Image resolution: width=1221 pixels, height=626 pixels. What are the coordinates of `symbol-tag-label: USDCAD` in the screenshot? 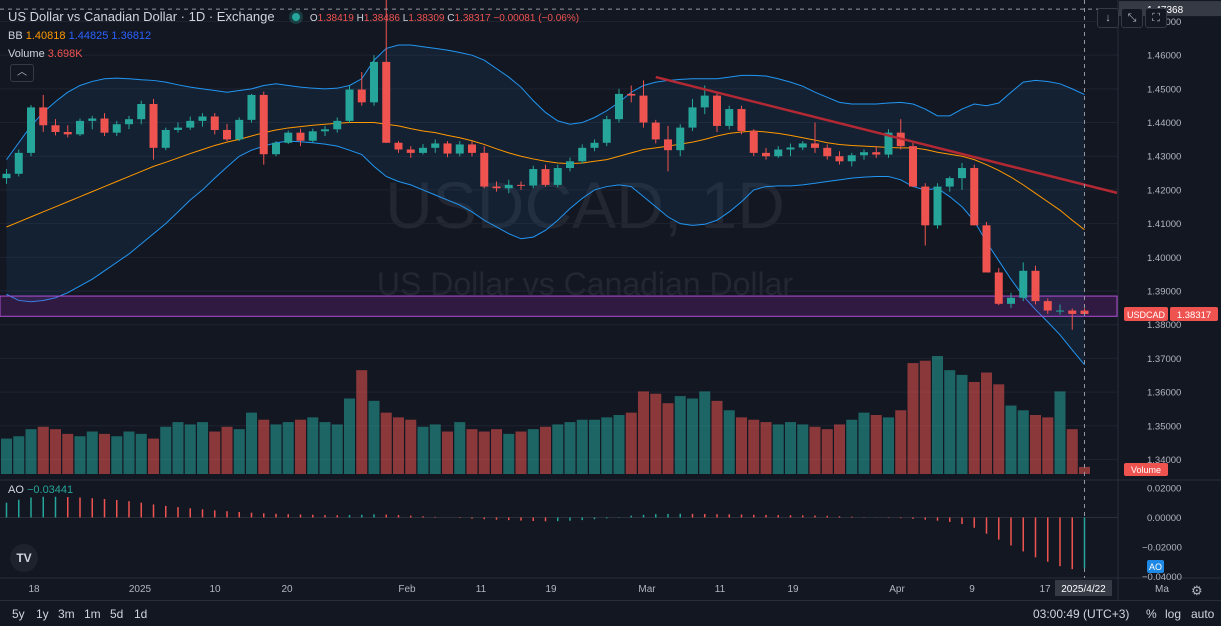 It's located at (1146, 315).